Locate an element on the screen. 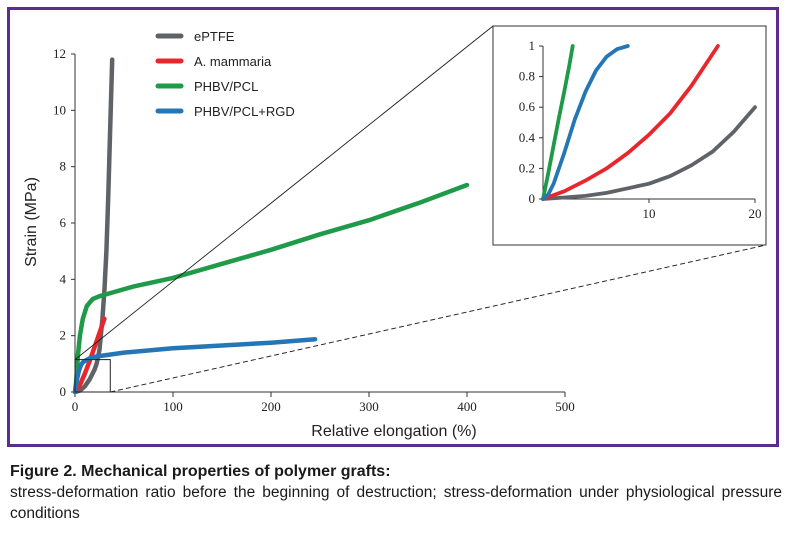 The height and width of the screenshot is (550, 793). y-tick-label: 8 is located at coordinates (63, 166).